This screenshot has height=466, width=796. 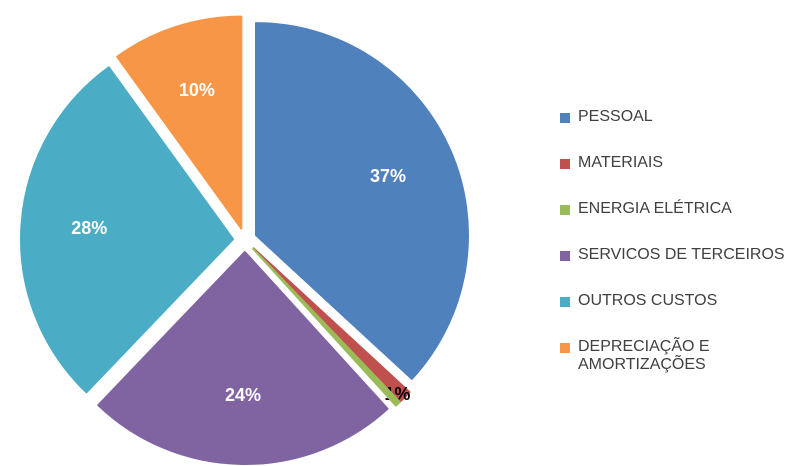 What do you see at coordinates (681, 254) in the screenshot?
I see `legend-label: SERVICOS DE TERCEIROS` at bounding box center [681, 254].